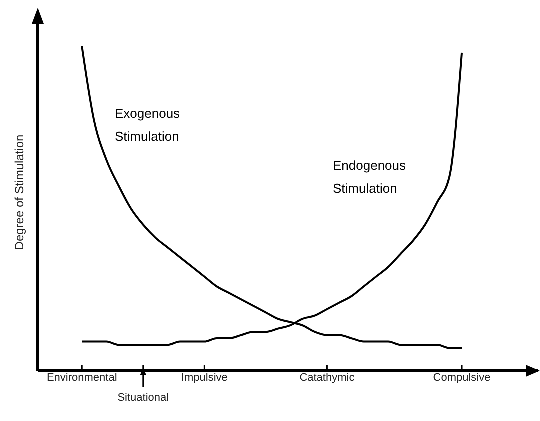 This screenshot has height=421, width=540. Describe the element at coordinates (204, 378) in the screenshot. I see `x-tick-label: Impulsive` at that location.